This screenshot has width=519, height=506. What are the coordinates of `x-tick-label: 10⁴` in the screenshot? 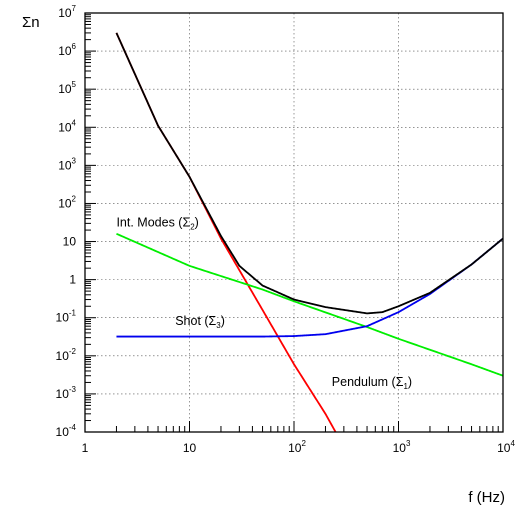 It's located at (506, 447).